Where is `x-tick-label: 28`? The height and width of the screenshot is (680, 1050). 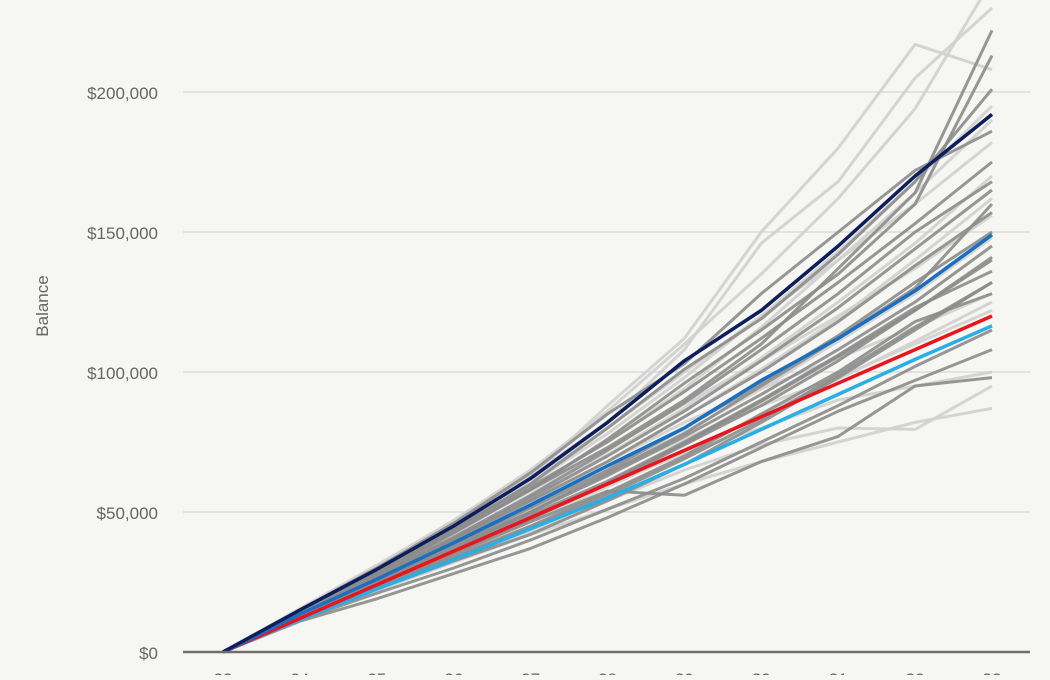
x-tick-label: 28 is located at coordinates (607, 672).